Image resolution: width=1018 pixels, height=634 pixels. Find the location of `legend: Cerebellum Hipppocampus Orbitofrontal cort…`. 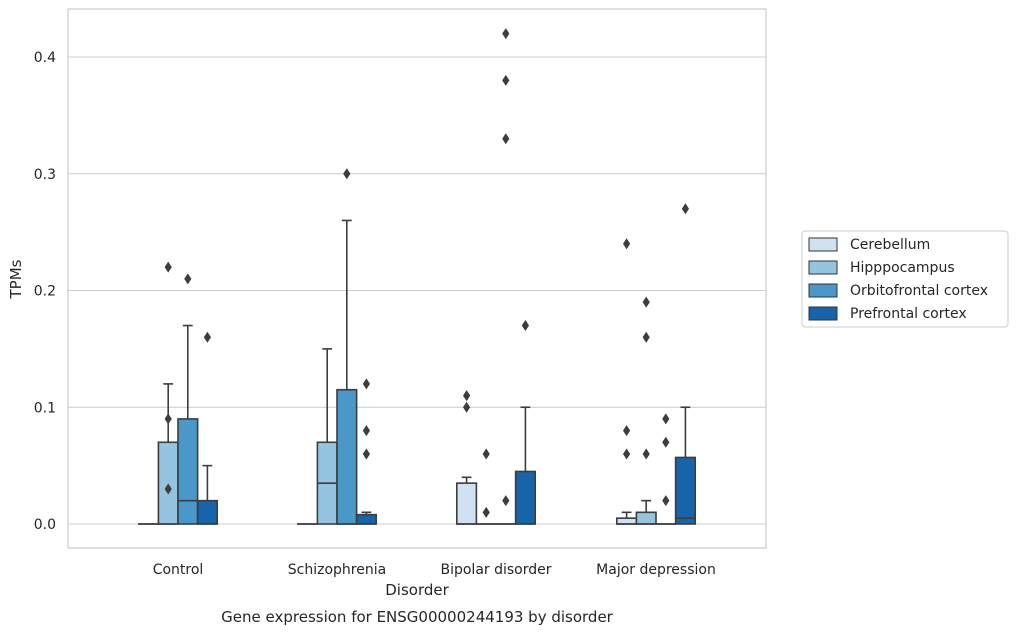

legend: Cerebellum Hipppocampus Orbitofrontal cort… is located at coordinates (905, 279).